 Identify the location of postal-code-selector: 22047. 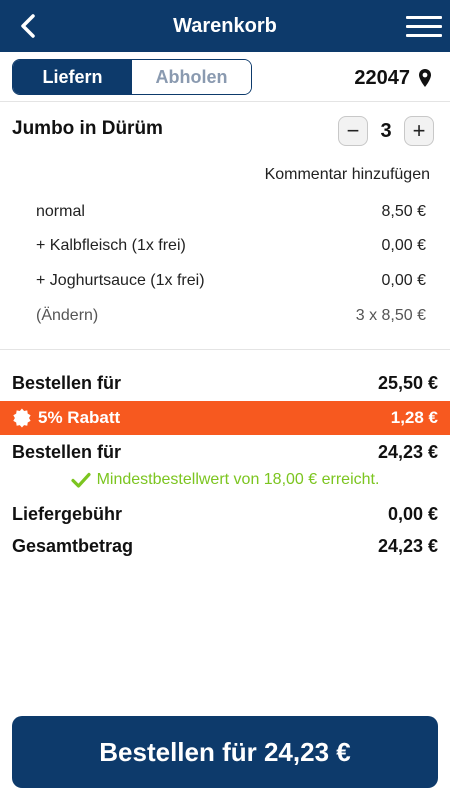
(393, 78).